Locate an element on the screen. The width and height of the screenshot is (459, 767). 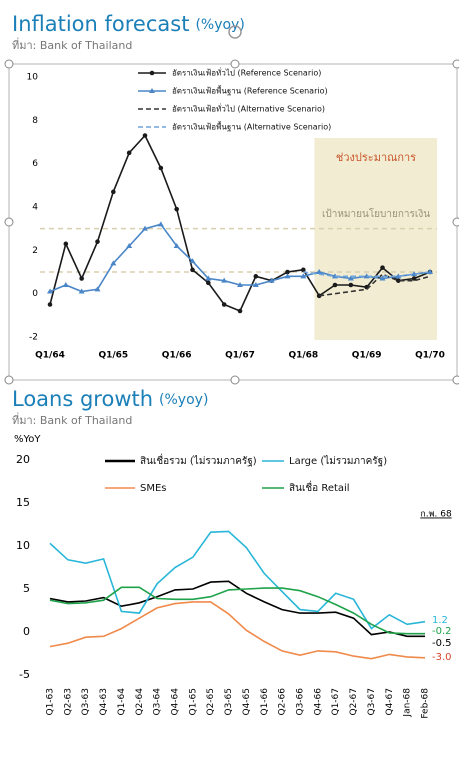
y-tick-label: 2 is located at coordinates (35, 251).